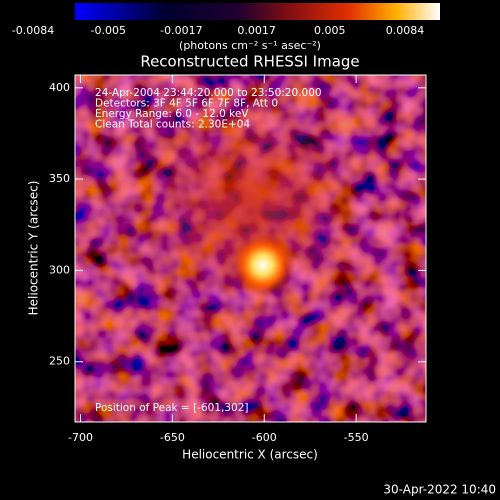 The width and height of the screenshot is (500, 500). I want to click on annotation: Clean Total counts: 2.30E+04, so click(172, 125).